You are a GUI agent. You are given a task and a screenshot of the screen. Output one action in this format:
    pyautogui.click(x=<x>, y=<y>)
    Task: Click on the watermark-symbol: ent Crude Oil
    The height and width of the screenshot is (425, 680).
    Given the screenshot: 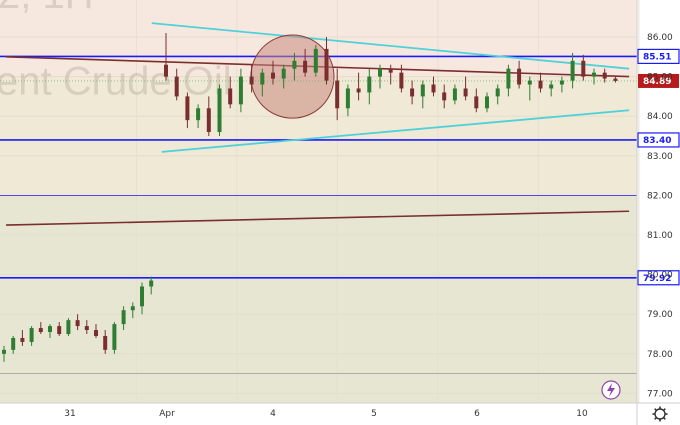 What is the action you would take?
    pyautogui.click(x=116, y=81)
    